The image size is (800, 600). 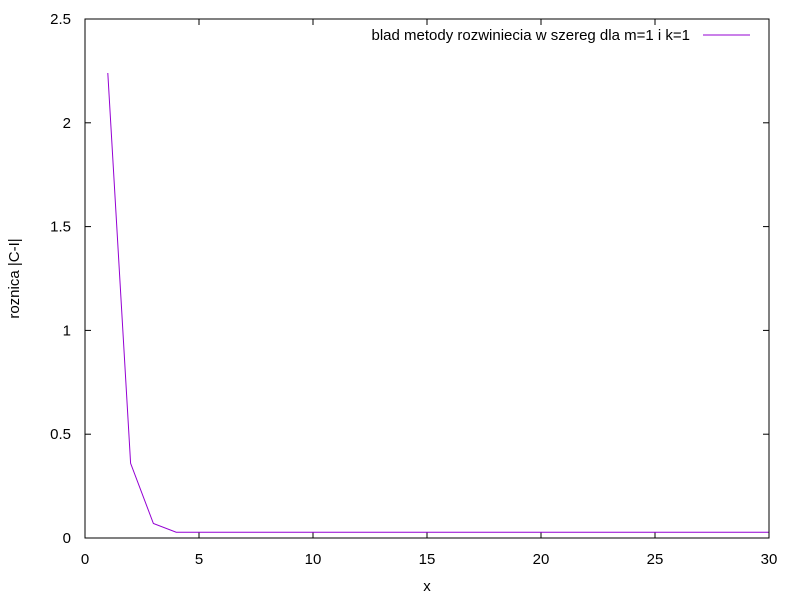 What do you see at coordinates (541, 559) in the screenshot?
I see `x-tick-label: 20` at bounding box center [541, 559].